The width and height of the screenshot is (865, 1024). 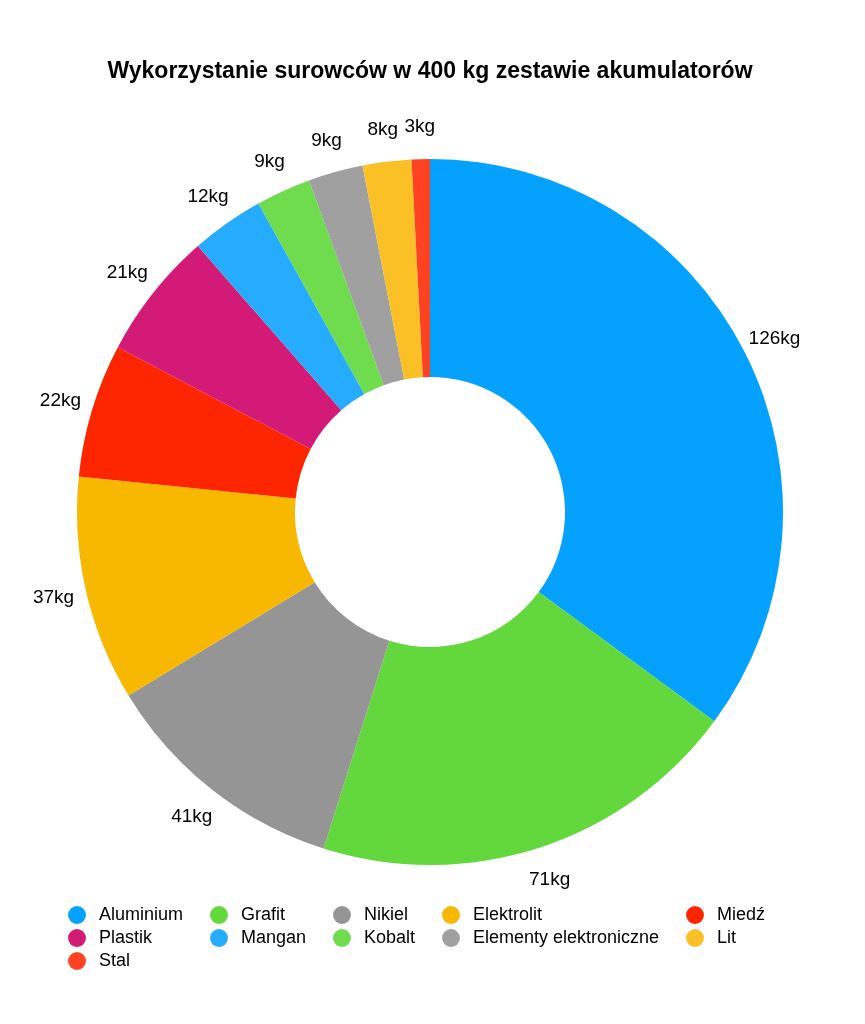 I want to click on legend-label: Plastik, so click(x=126, y=937).